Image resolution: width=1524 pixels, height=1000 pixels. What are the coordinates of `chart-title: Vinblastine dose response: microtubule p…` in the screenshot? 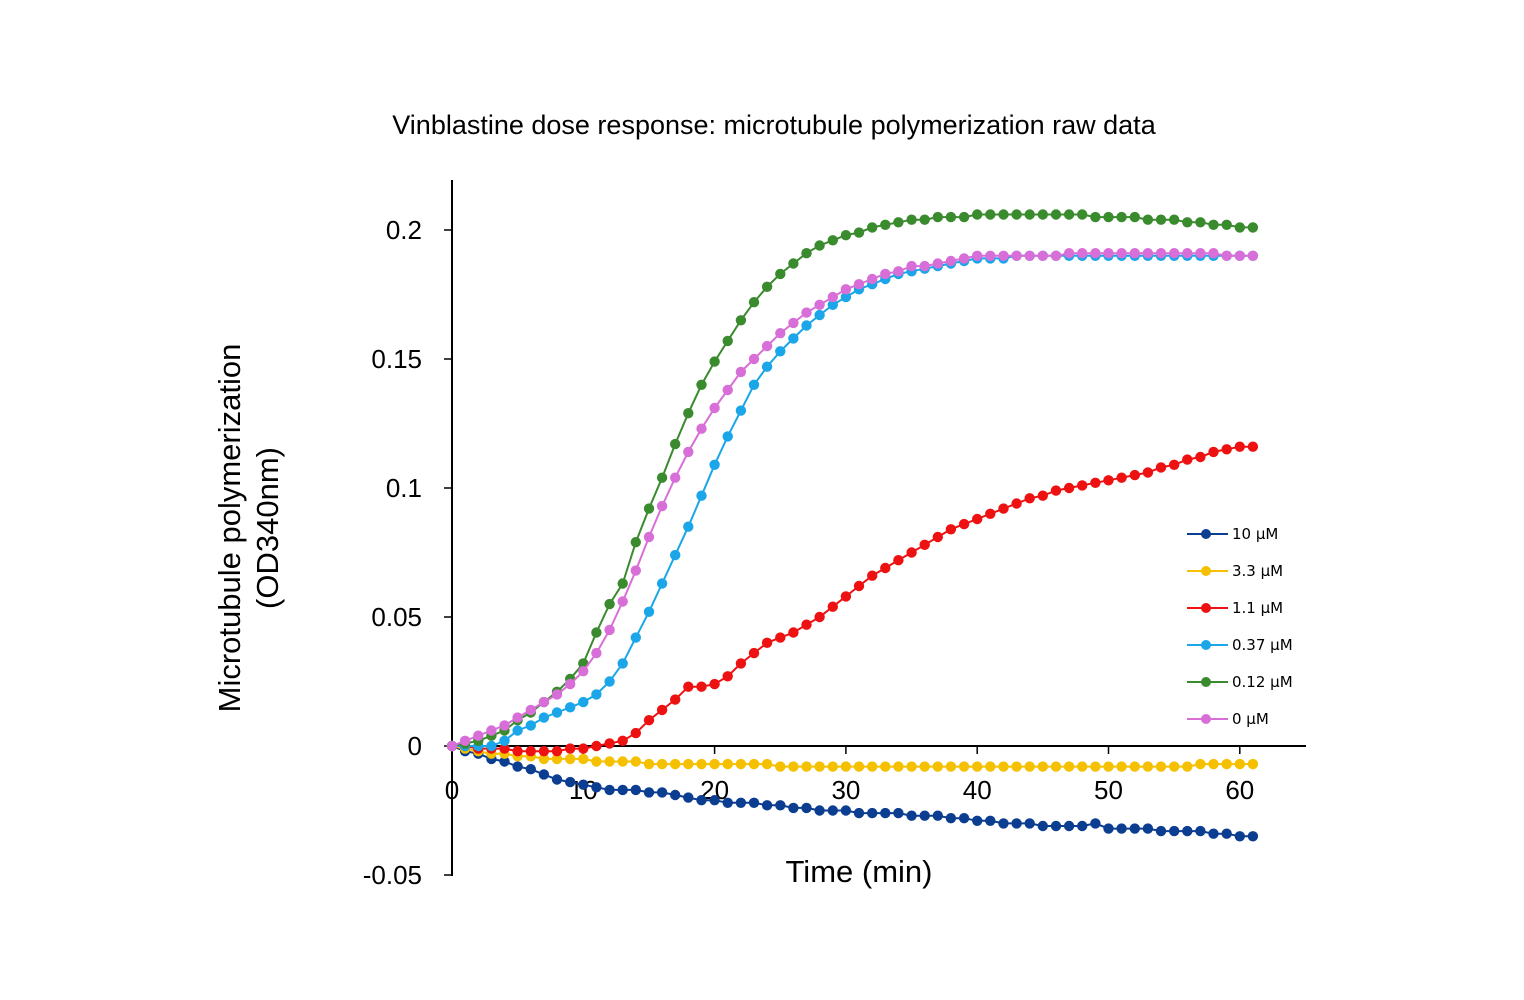 It's located at (774, 125).